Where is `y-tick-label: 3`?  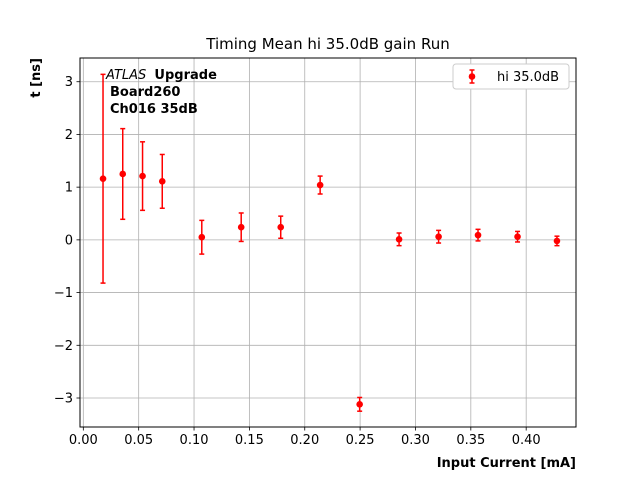
y-tick-label: 3 is located at coordinates (69, 82).